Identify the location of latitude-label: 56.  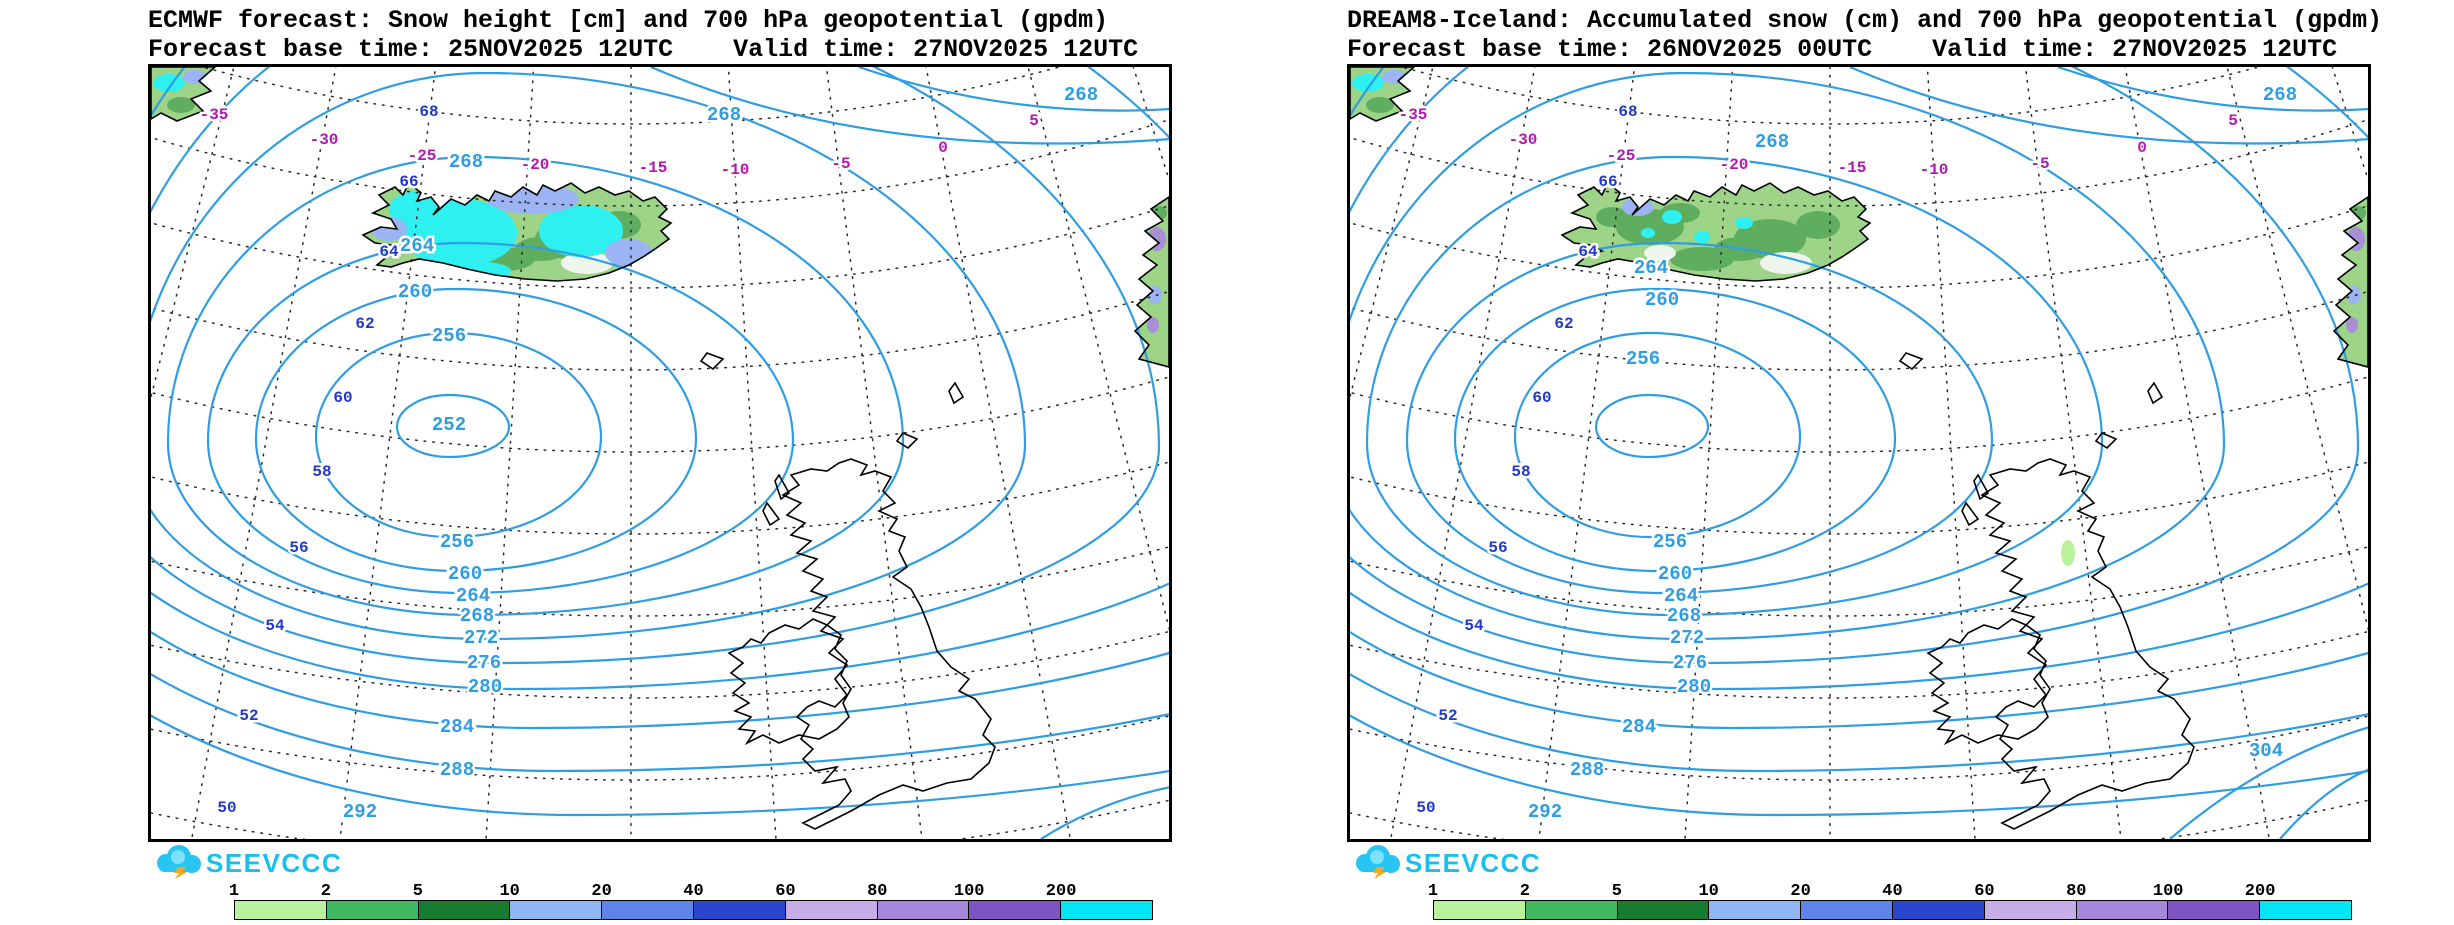
(1497, 548).